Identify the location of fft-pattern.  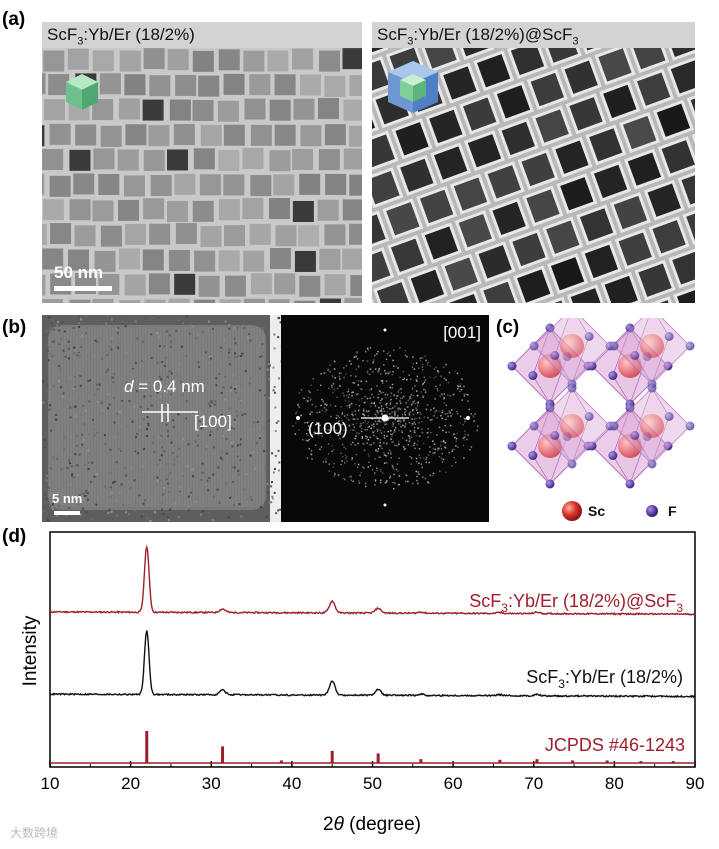
(385, 417).